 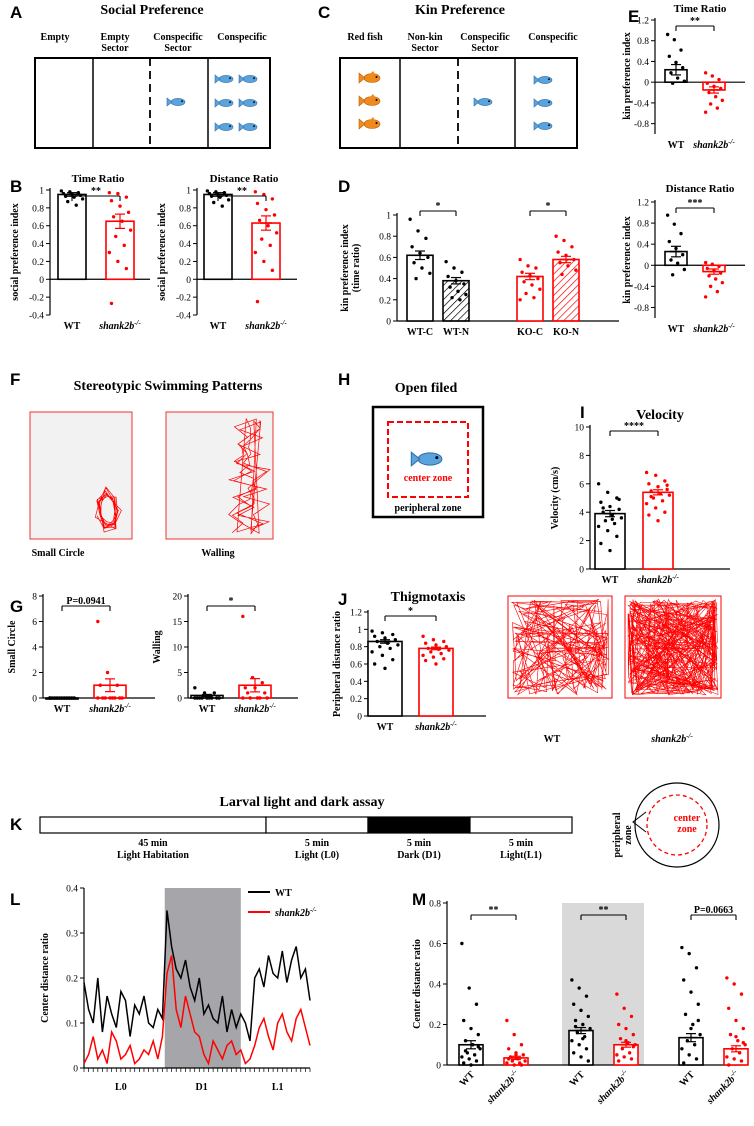 I want to click on y-tick-label: 0.4, so click(x=435, y=986).